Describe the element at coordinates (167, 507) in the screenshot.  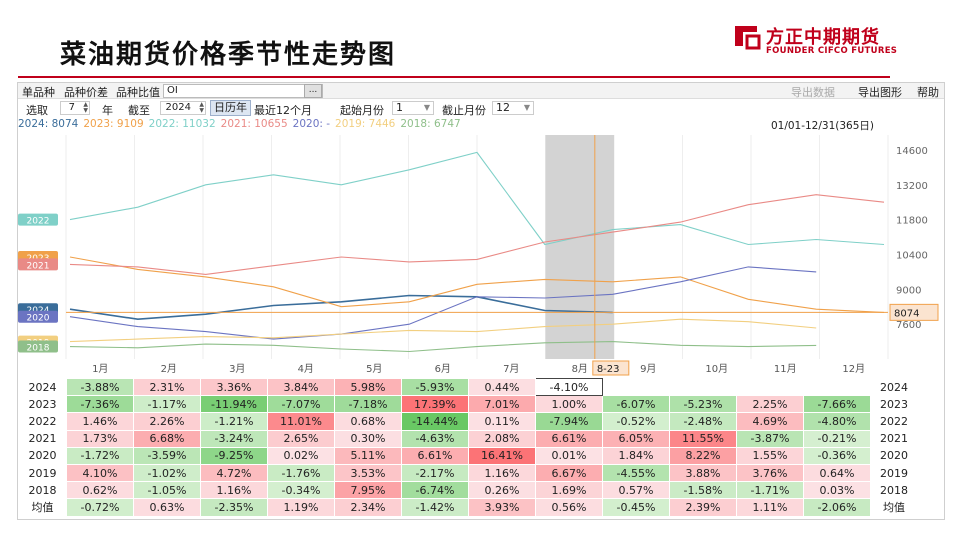
I see `table-cell: 0.63%` at that location.